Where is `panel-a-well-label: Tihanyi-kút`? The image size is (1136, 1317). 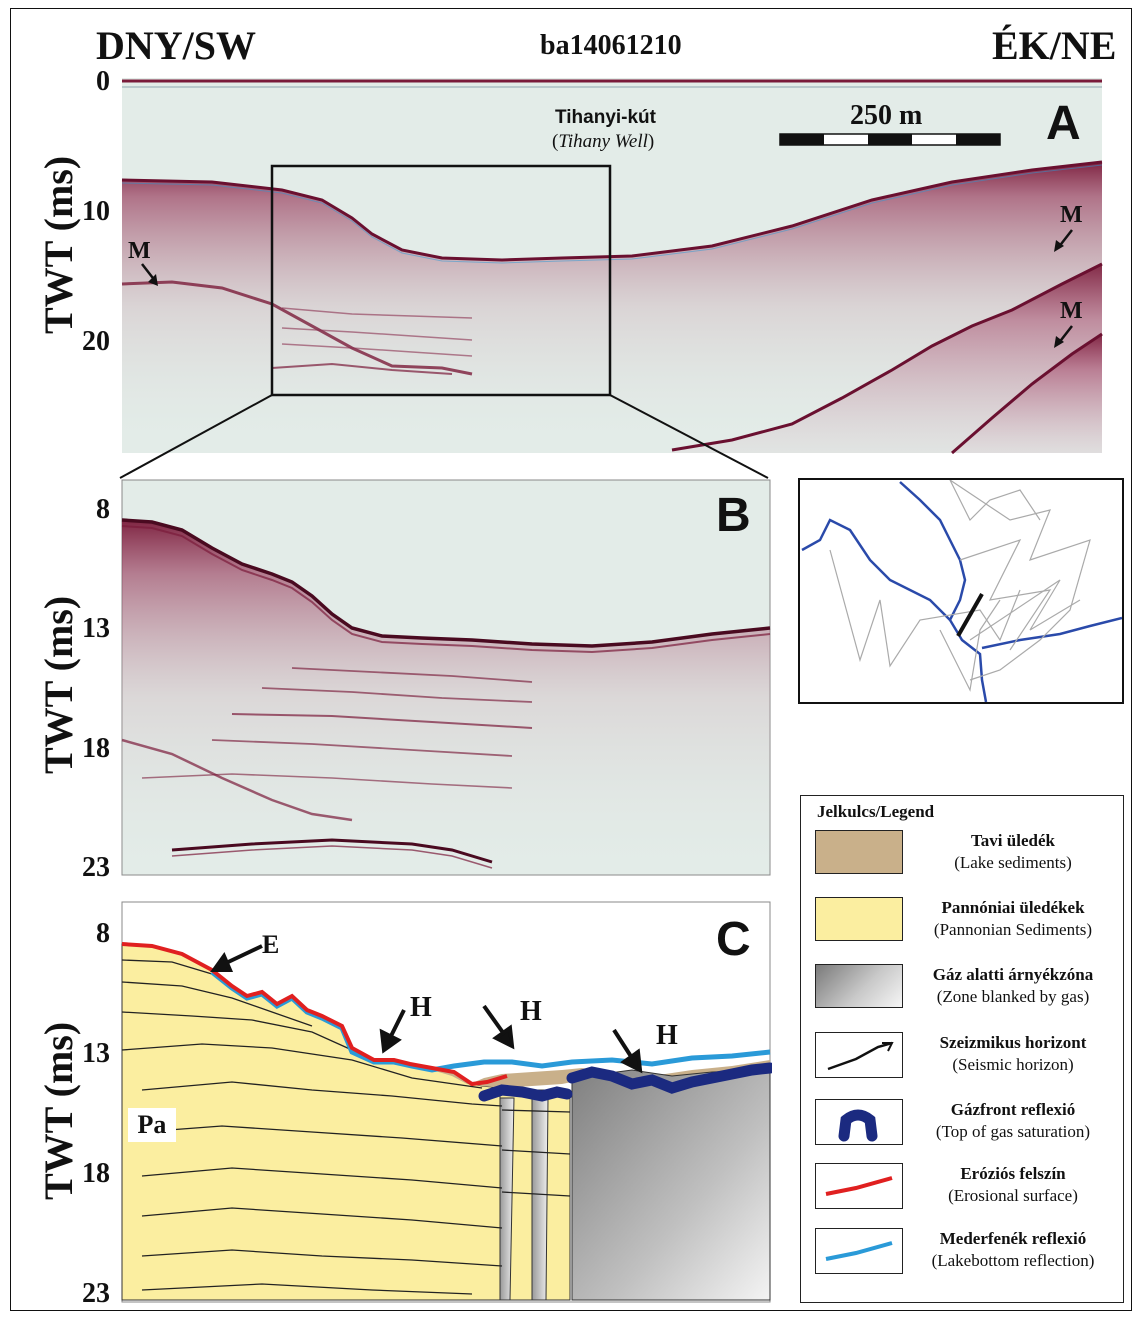
panel-a-well-label: Tihanyi-kút is located at coordinates (605, 117).